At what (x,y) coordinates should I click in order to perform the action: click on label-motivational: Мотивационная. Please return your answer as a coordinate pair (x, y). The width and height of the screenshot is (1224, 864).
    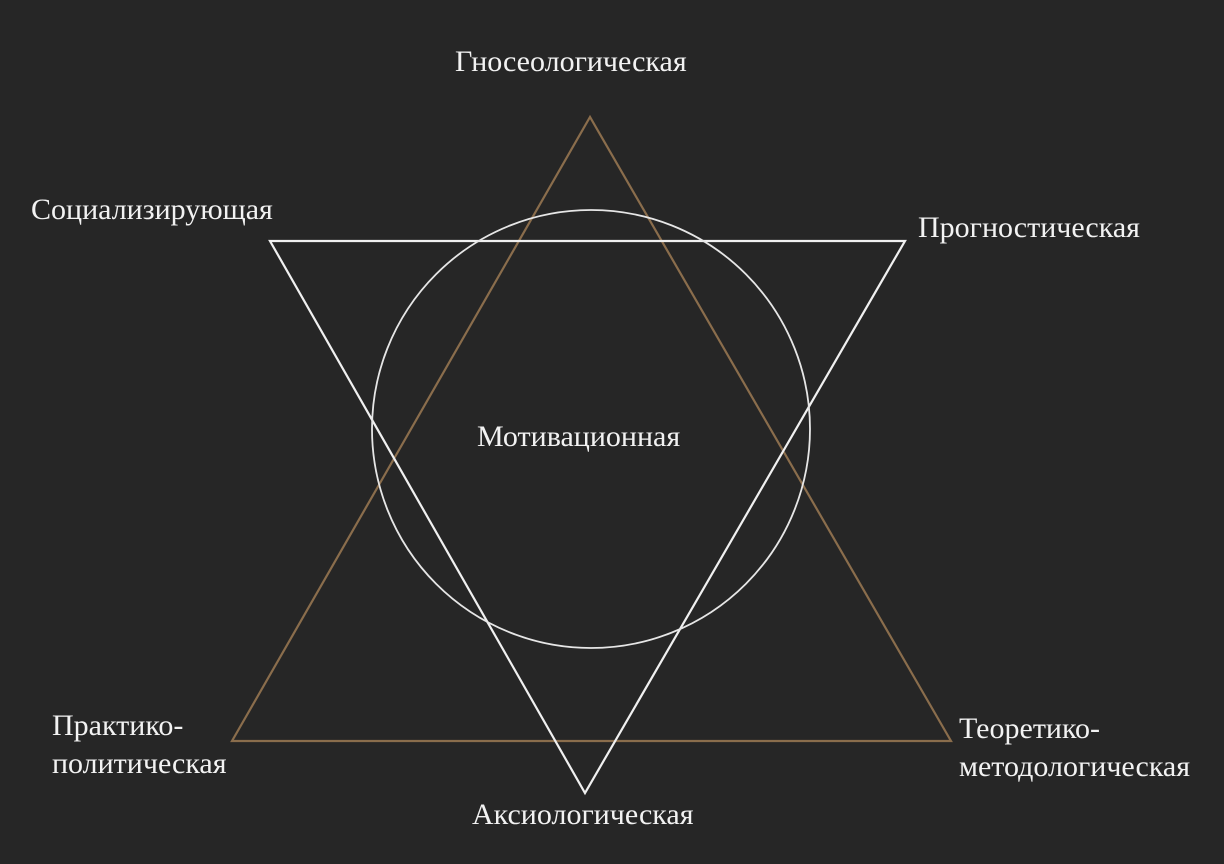
    Looking at the image, I should click on (579, 436).